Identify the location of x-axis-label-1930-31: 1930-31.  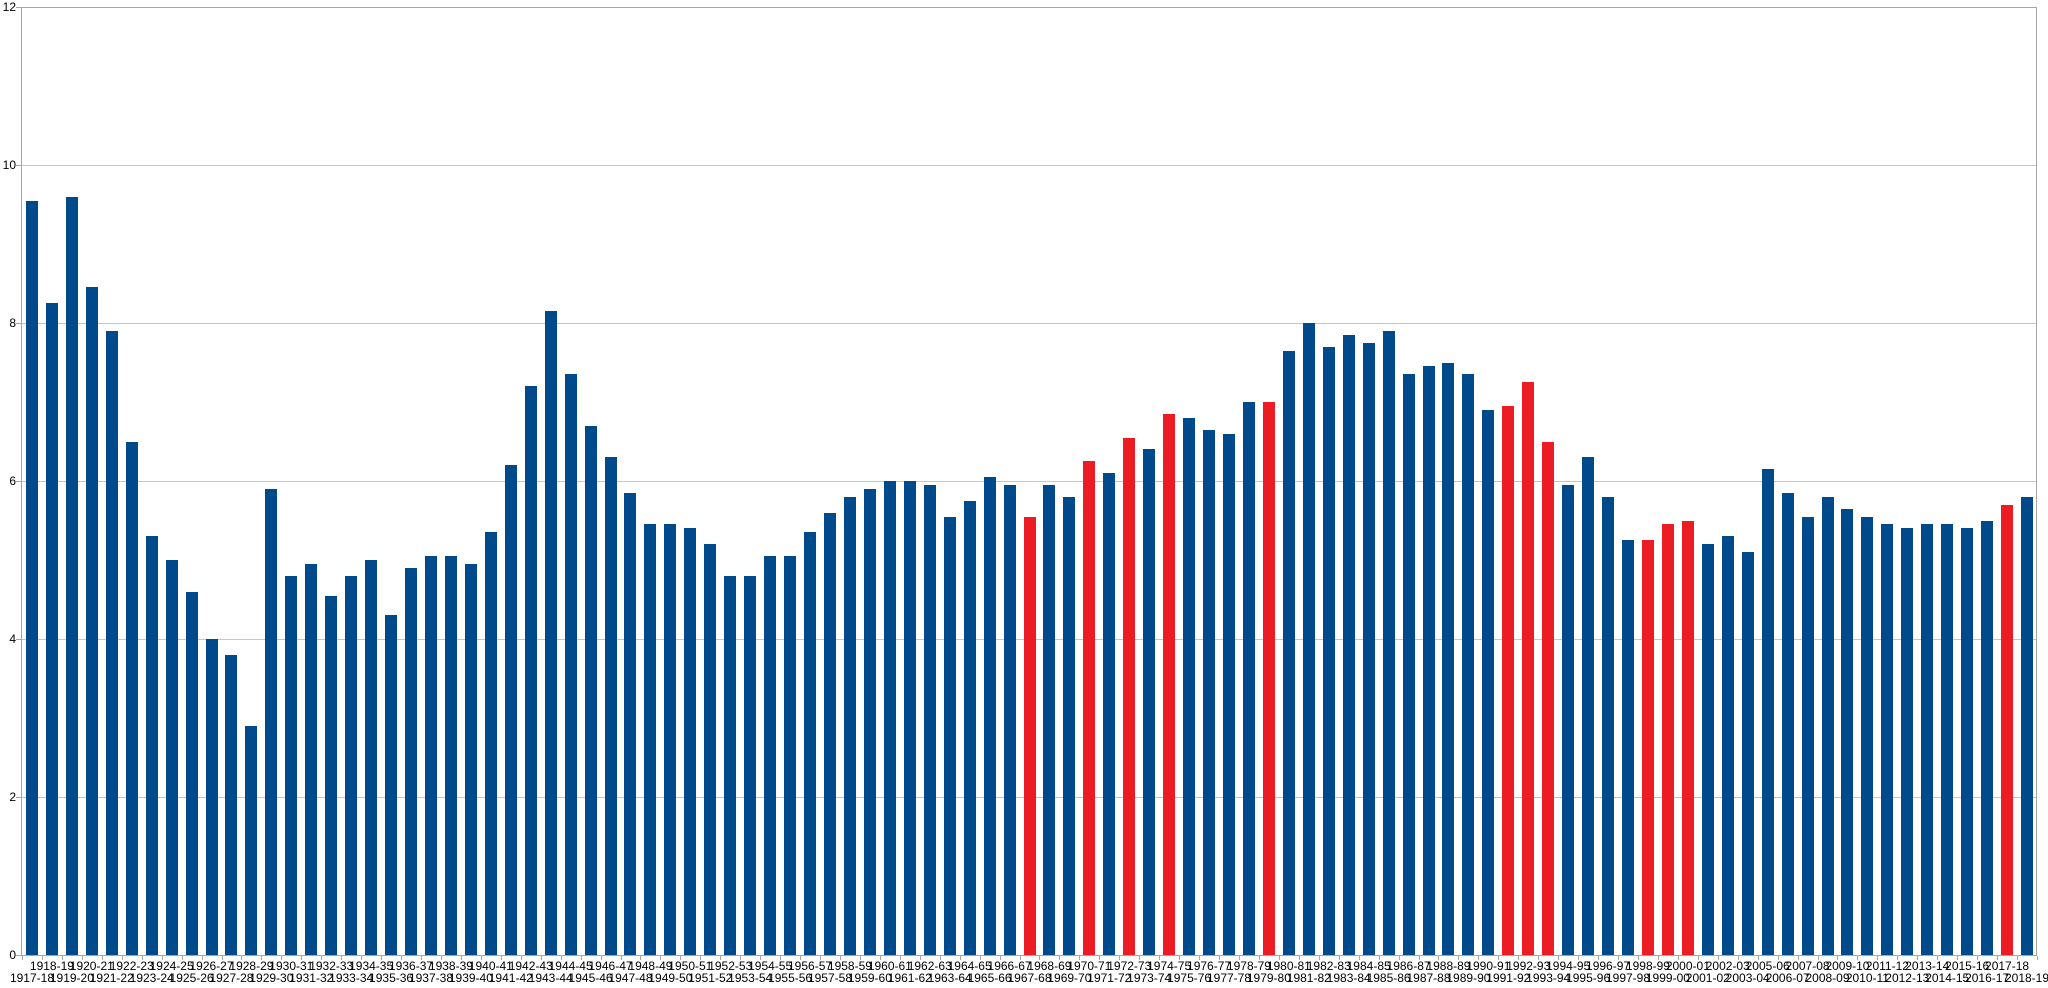
(291, 966).